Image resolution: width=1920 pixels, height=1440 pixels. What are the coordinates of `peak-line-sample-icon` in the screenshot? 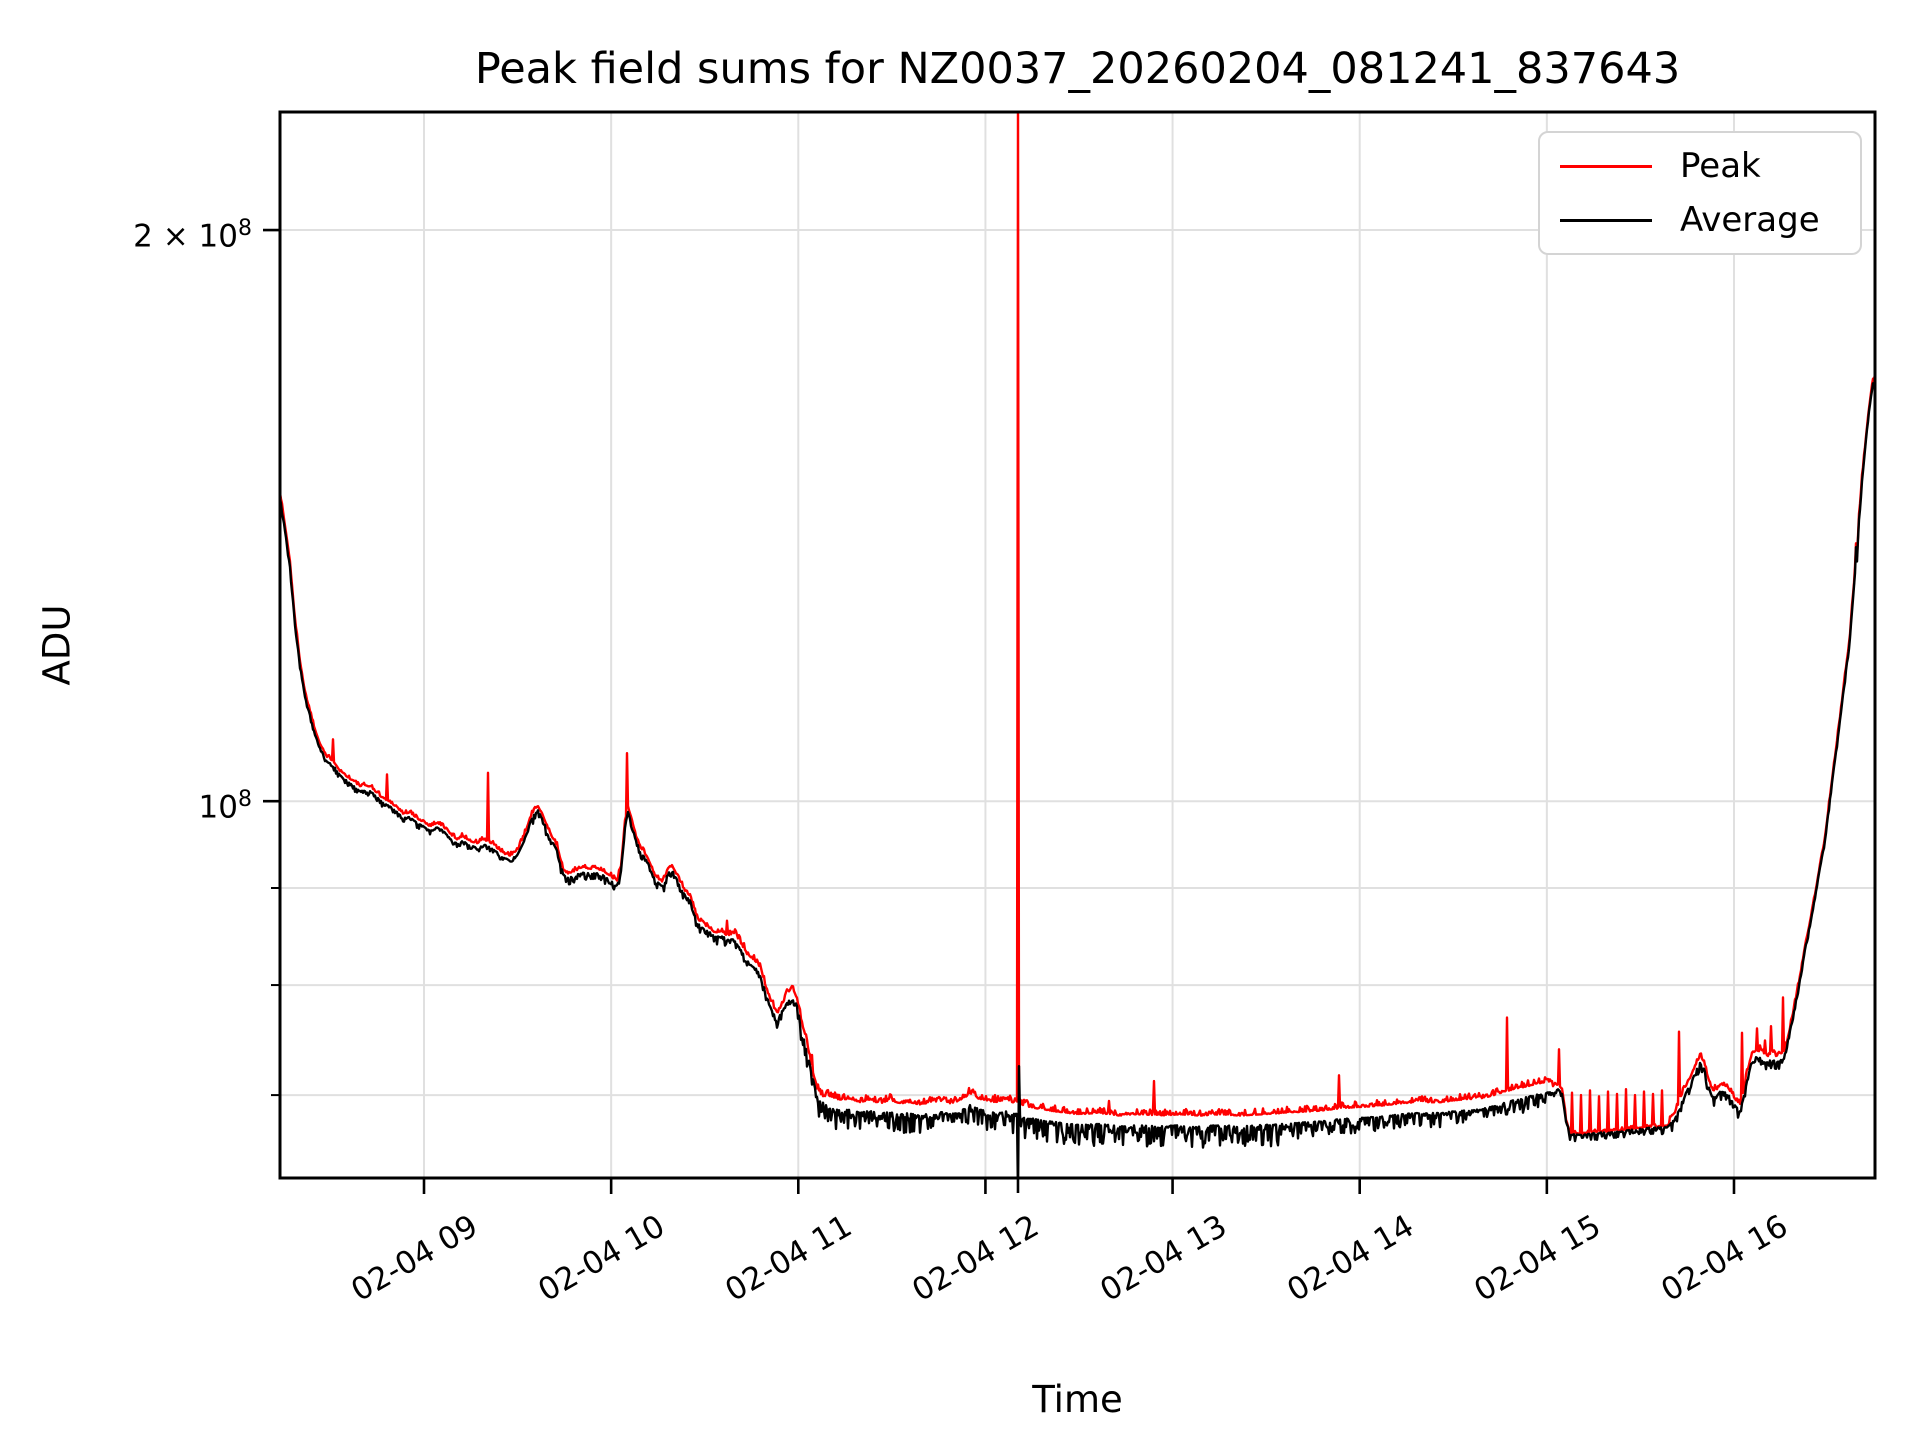 It's located at (1606, 166).